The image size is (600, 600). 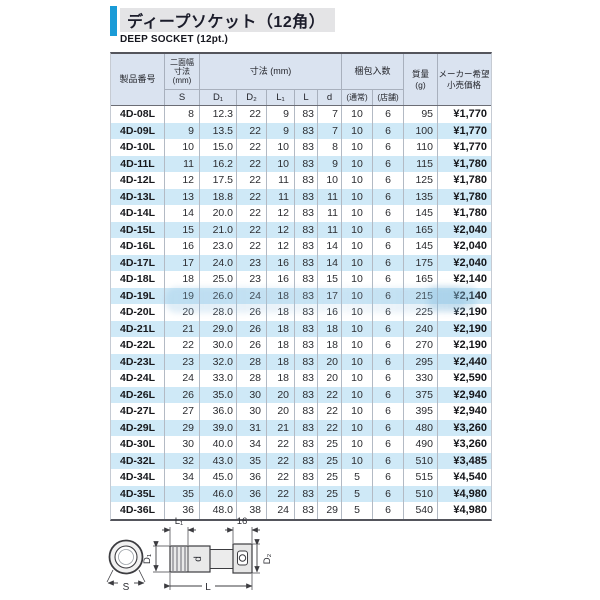 I want to click on product-code-cell: 4D-15L, so click(x=138, y=229).